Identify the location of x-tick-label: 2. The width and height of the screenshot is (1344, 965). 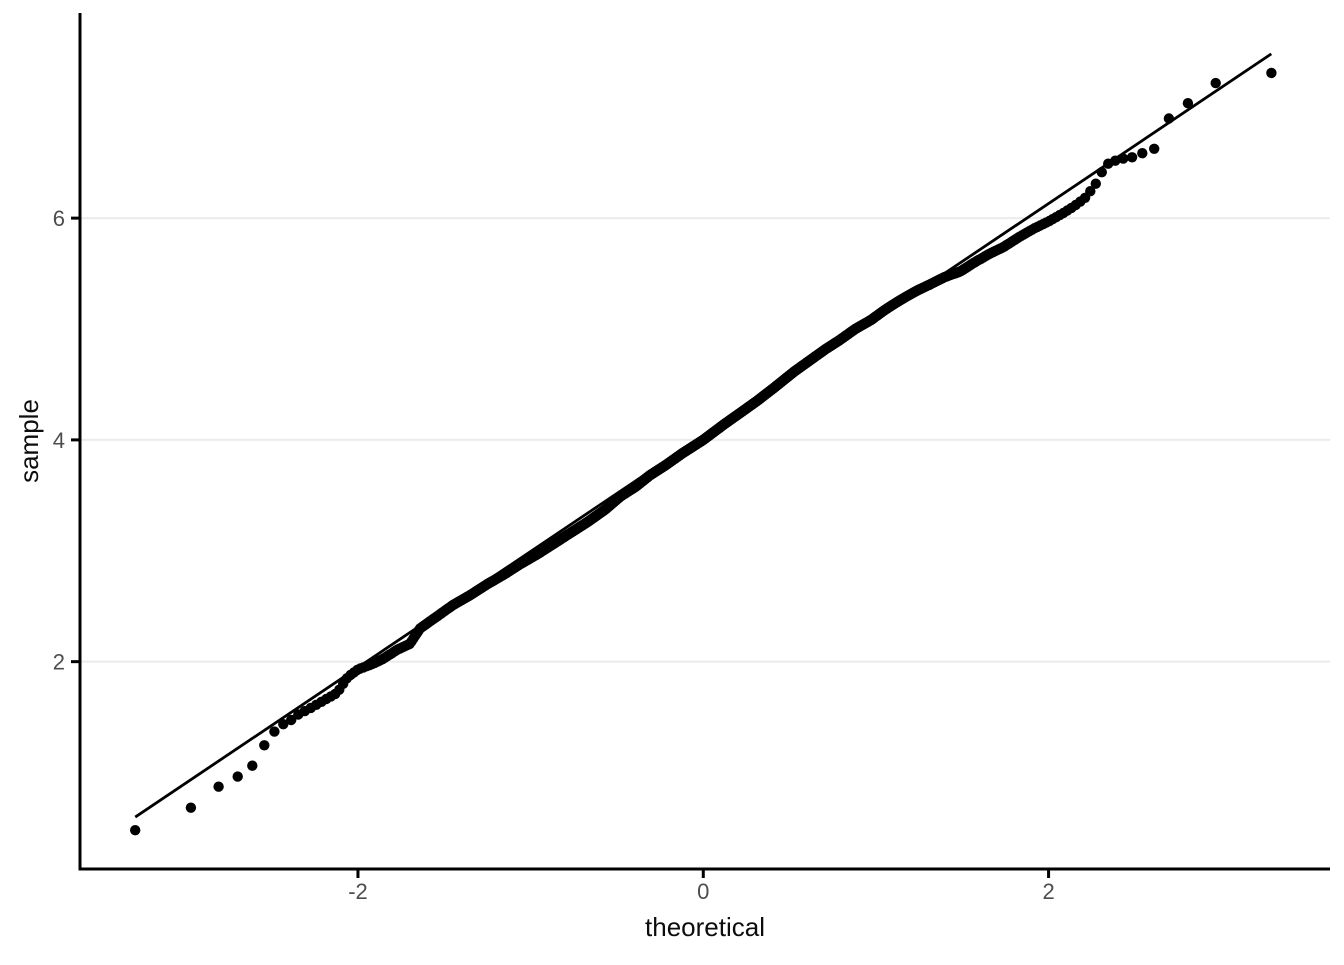
(1048, 891).